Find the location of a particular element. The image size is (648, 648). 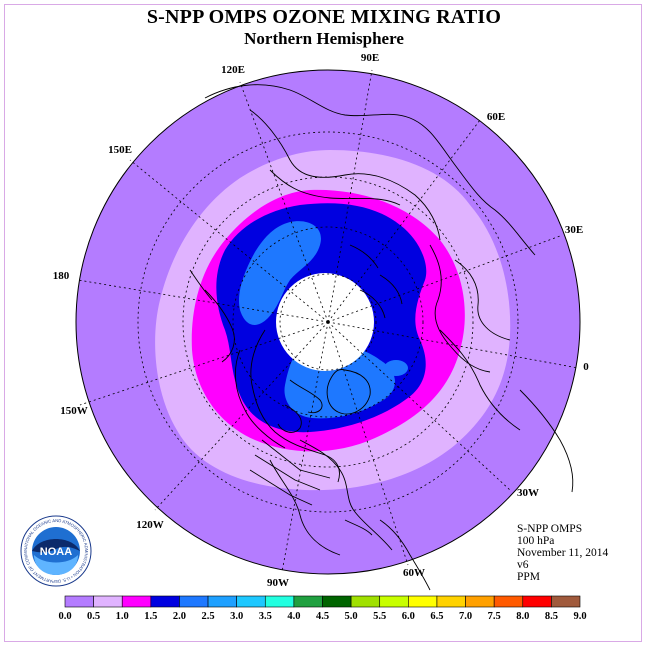

colorbar-tick-label: 3.5 is located at coordinates (265, 616).